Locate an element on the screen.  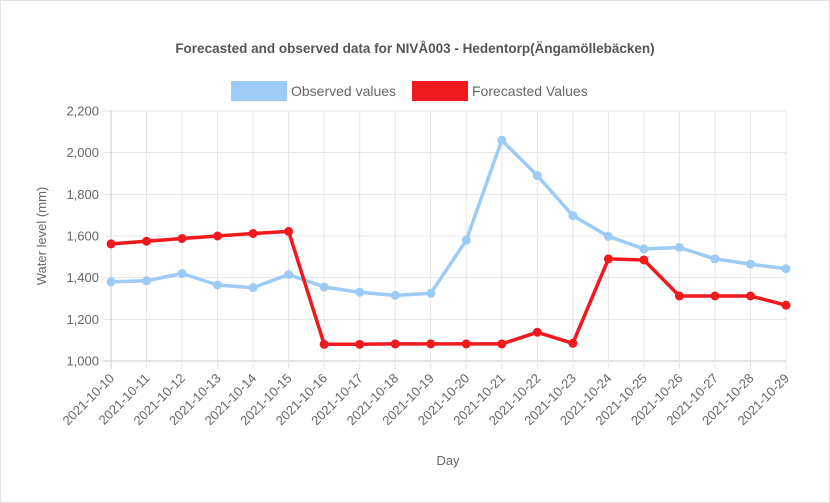
legend: Observed values Forecasted Values is located at coordinates (409, 91).